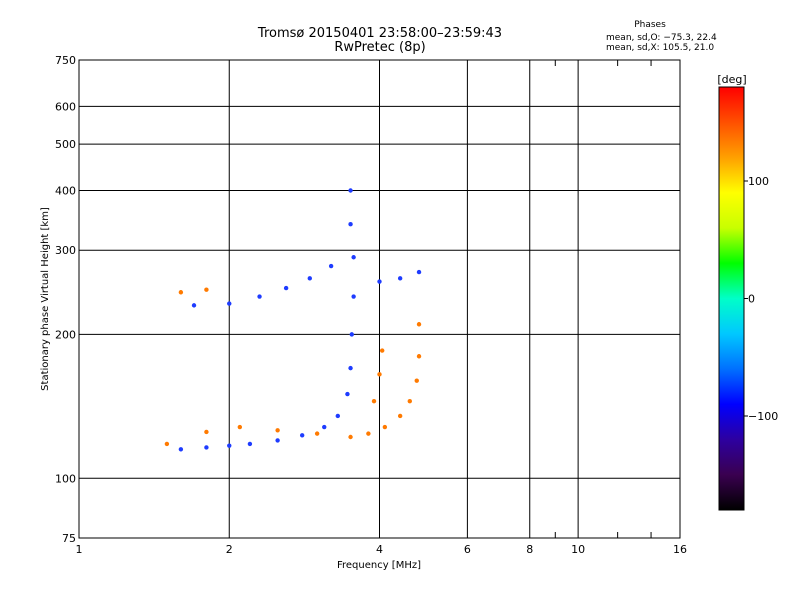 The width and height of the screenshot is (800, 600). Describe the element at coordinates (65, 190) in the screenshot. I see `y-tick-label: 400` at that location.